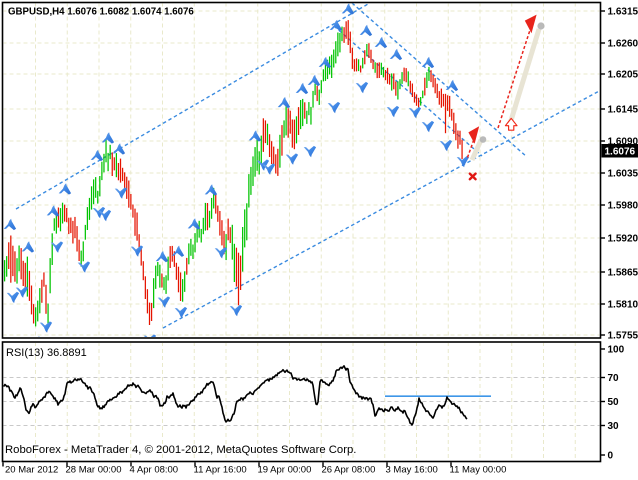 The image size is (638, 480). I want to click on svg-text: 50, so click(614, 402).